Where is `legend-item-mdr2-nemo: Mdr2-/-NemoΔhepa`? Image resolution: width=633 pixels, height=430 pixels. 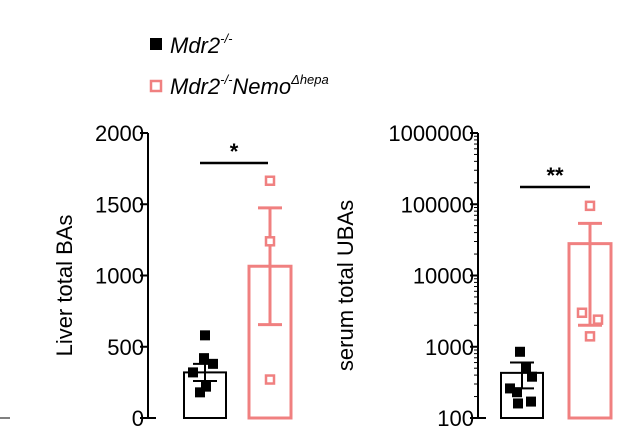
legend-item-mdr2-nemo: Mdr2-/-NemoΔhepa is located at coordinates (239, 85).